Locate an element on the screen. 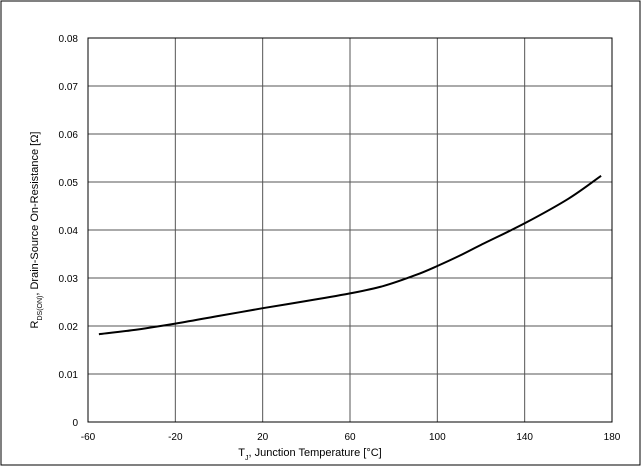  y-tick-label: 0.04 is located at coordinates (69, 231).